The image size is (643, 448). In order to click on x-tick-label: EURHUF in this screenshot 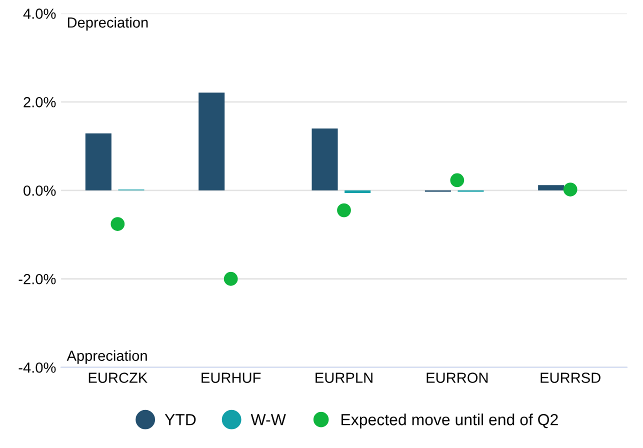, I will do `click(231, 377)`.